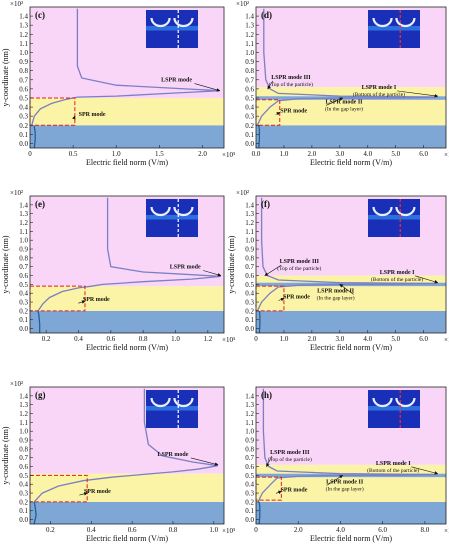  What do you see at coordinates (159, 154) in the screenshot?
I see `x-tick-label: 1.5` at bounding box center [159, 154].